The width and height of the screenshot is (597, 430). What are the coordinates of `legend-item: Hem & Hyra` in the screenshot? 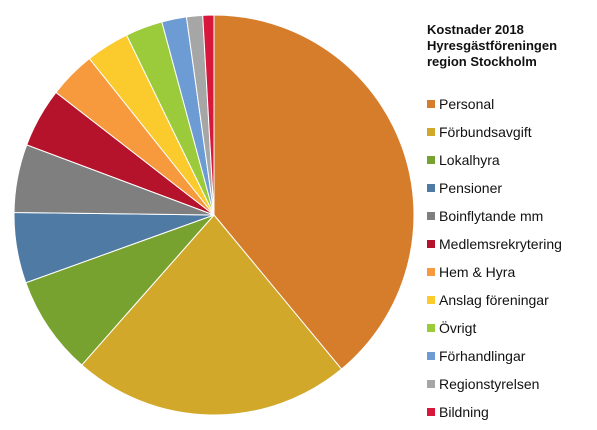 It's located at (494, 272).